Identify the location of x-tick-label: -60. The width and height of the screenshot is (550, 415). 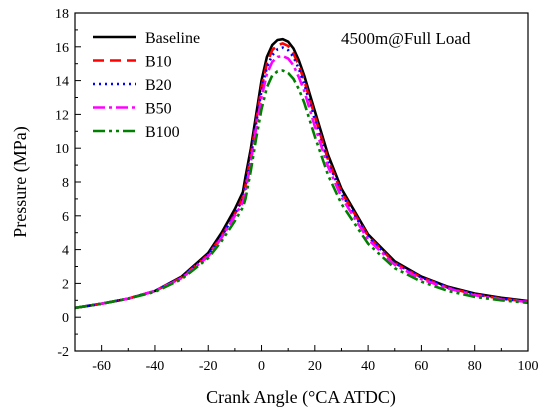
(101, 366).